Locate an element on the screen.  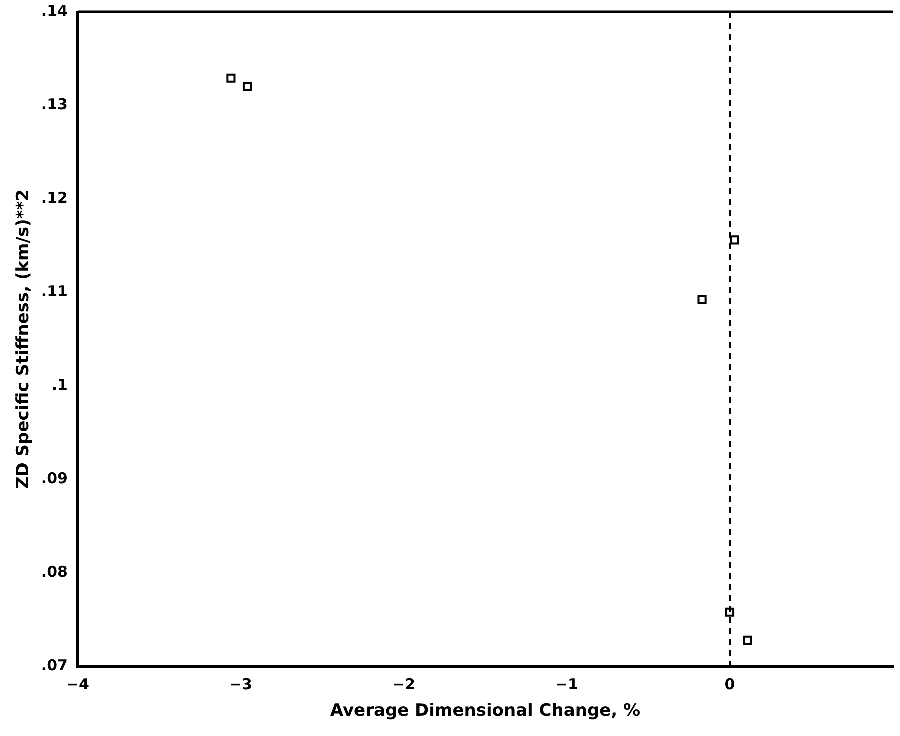
y-tick-label: .07 is located at coordinates (54, 665).